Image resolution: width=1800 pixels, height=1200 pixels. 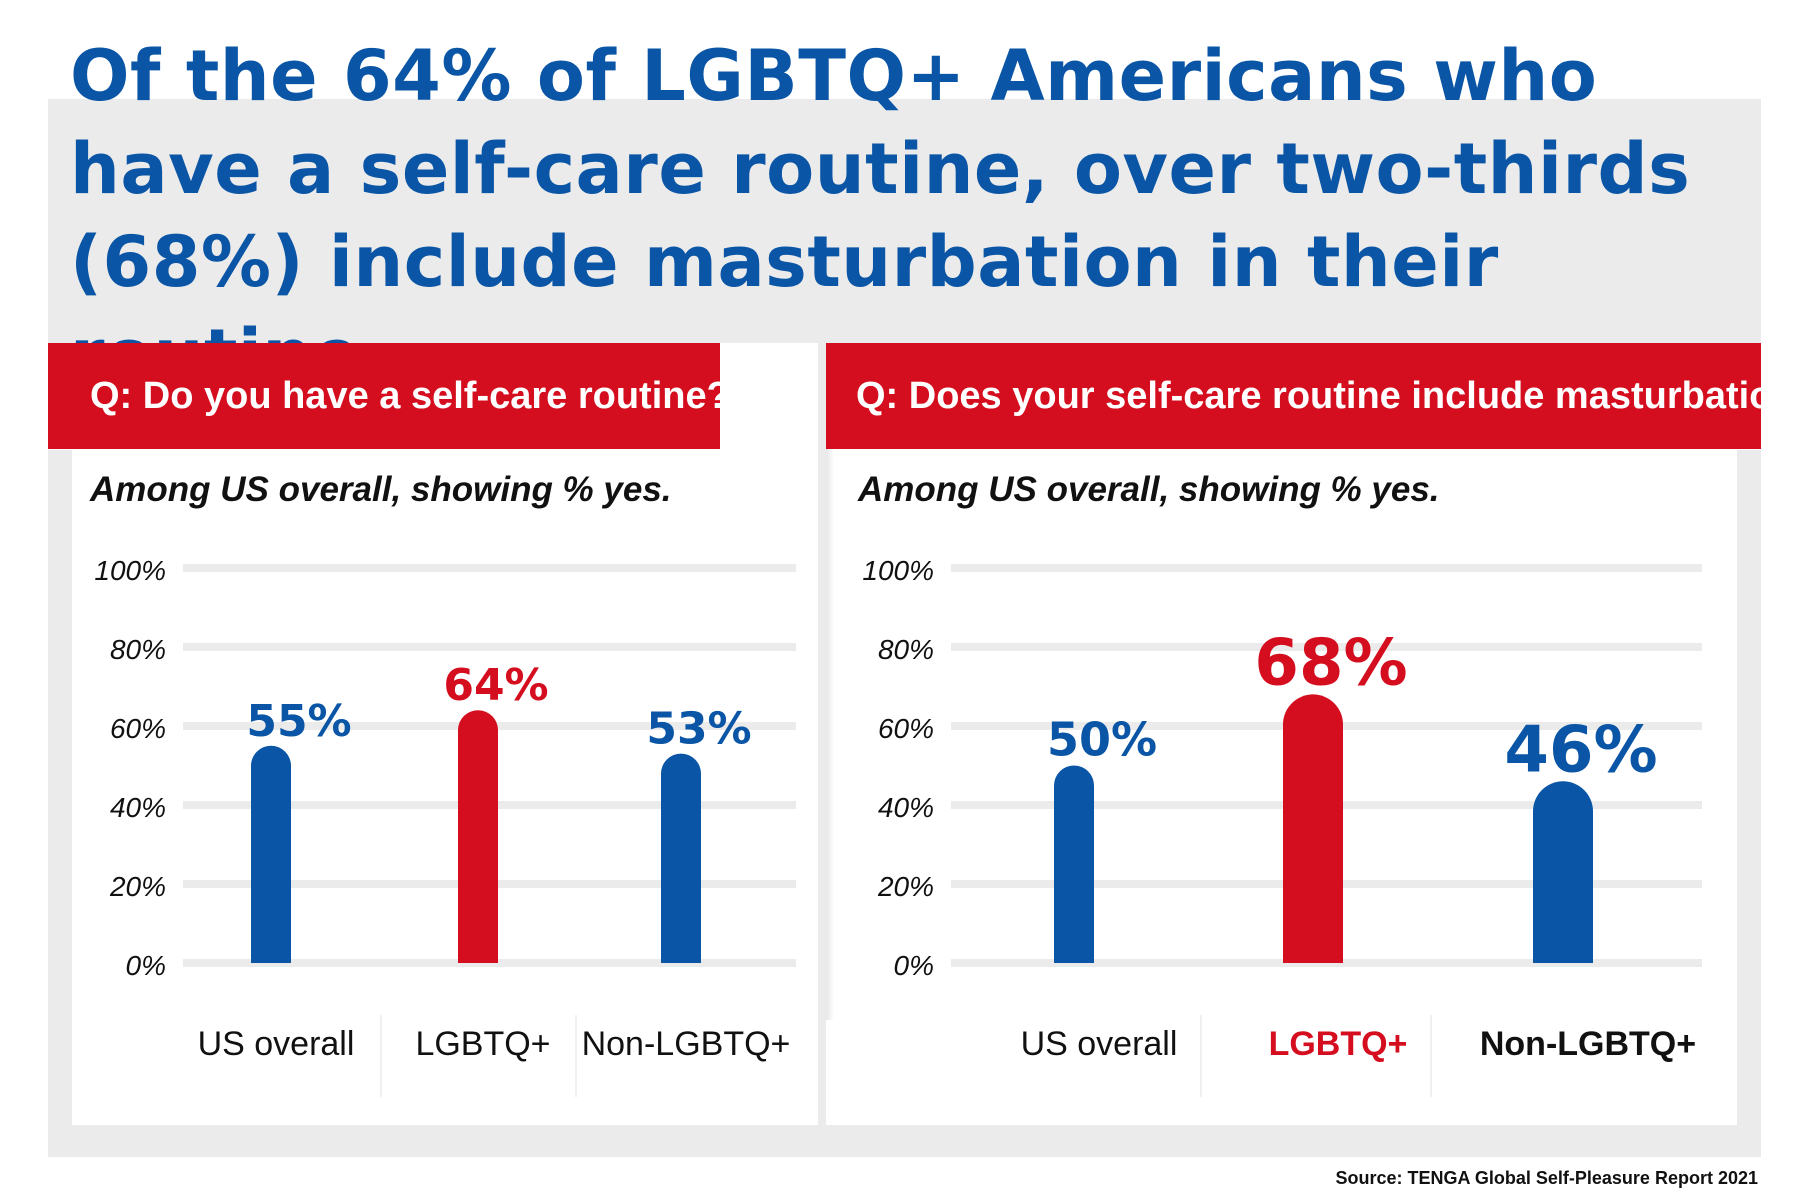 What do you see at coordinates (1149, 489) in the screenshot?
I see `chart-subtitle-right: Among US overall, showing % yes.` at bounding box center [1149, 489].